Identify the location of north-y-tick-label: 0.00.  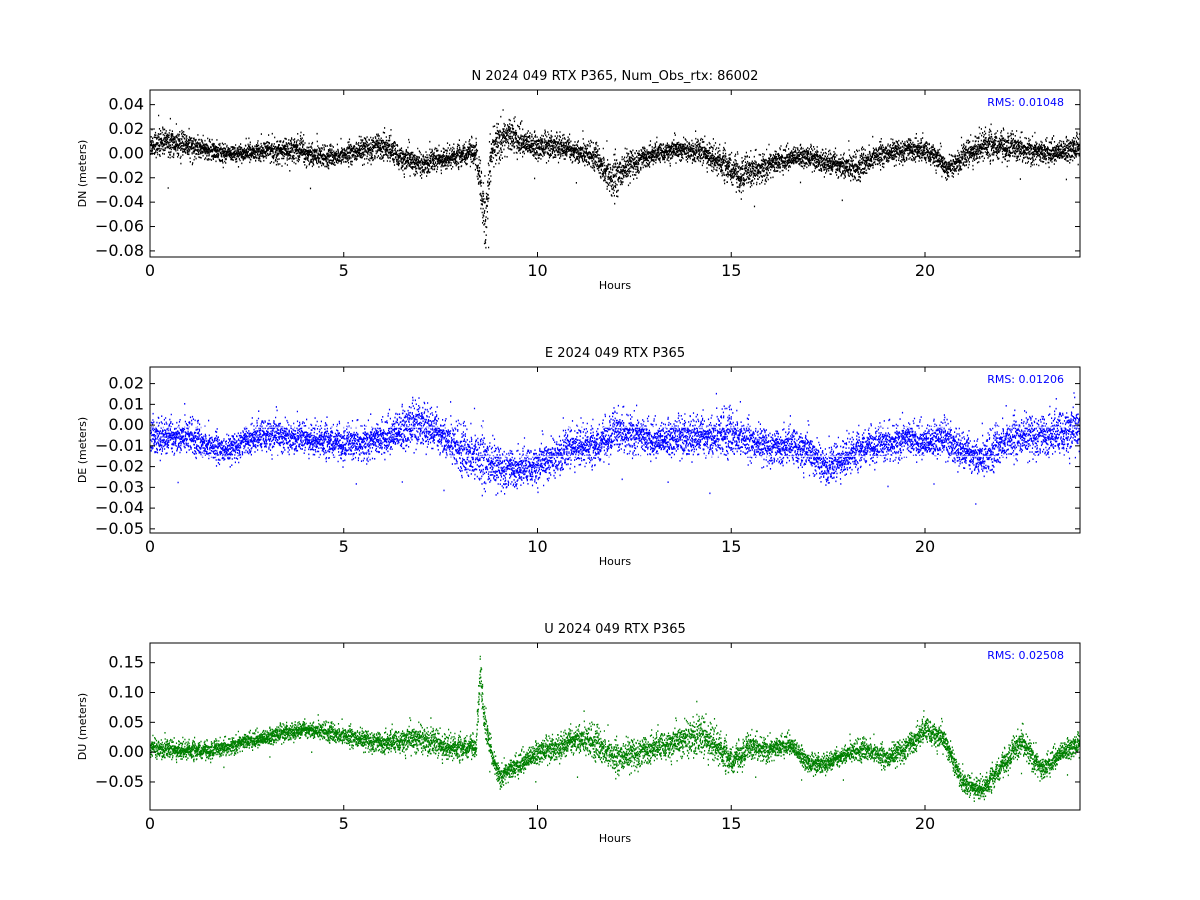
(126, 152).